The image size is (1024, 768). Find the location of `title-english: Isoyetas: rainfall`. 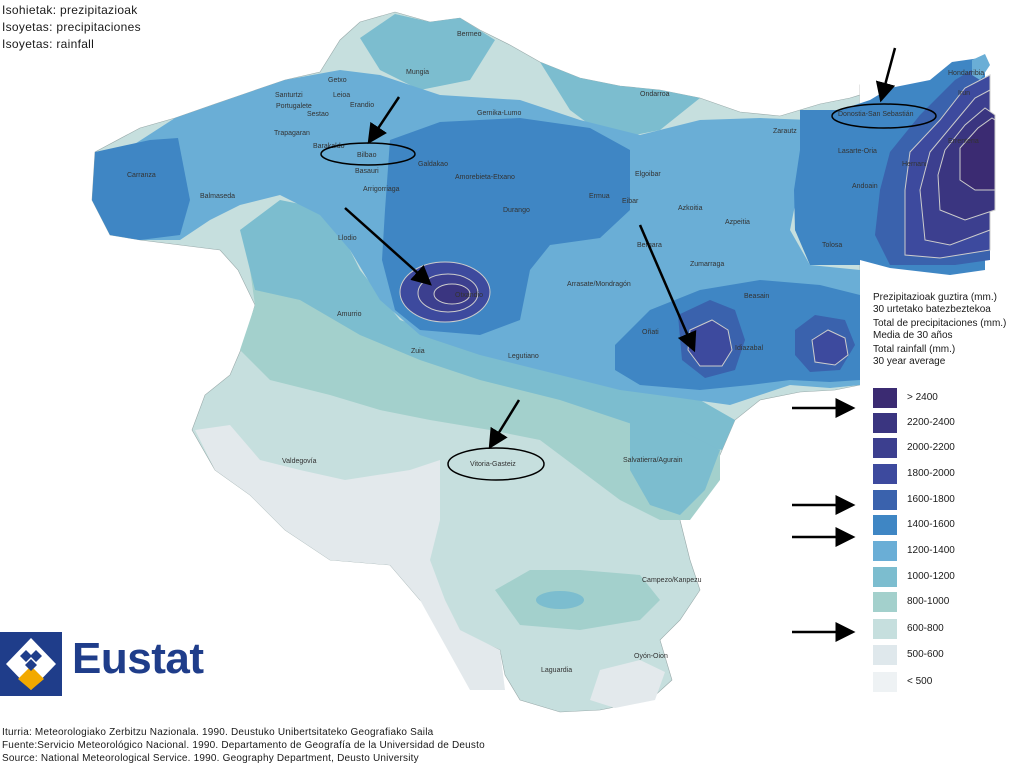

title-english: Isoyetas: rainfall is located at coordinates (48, 44).